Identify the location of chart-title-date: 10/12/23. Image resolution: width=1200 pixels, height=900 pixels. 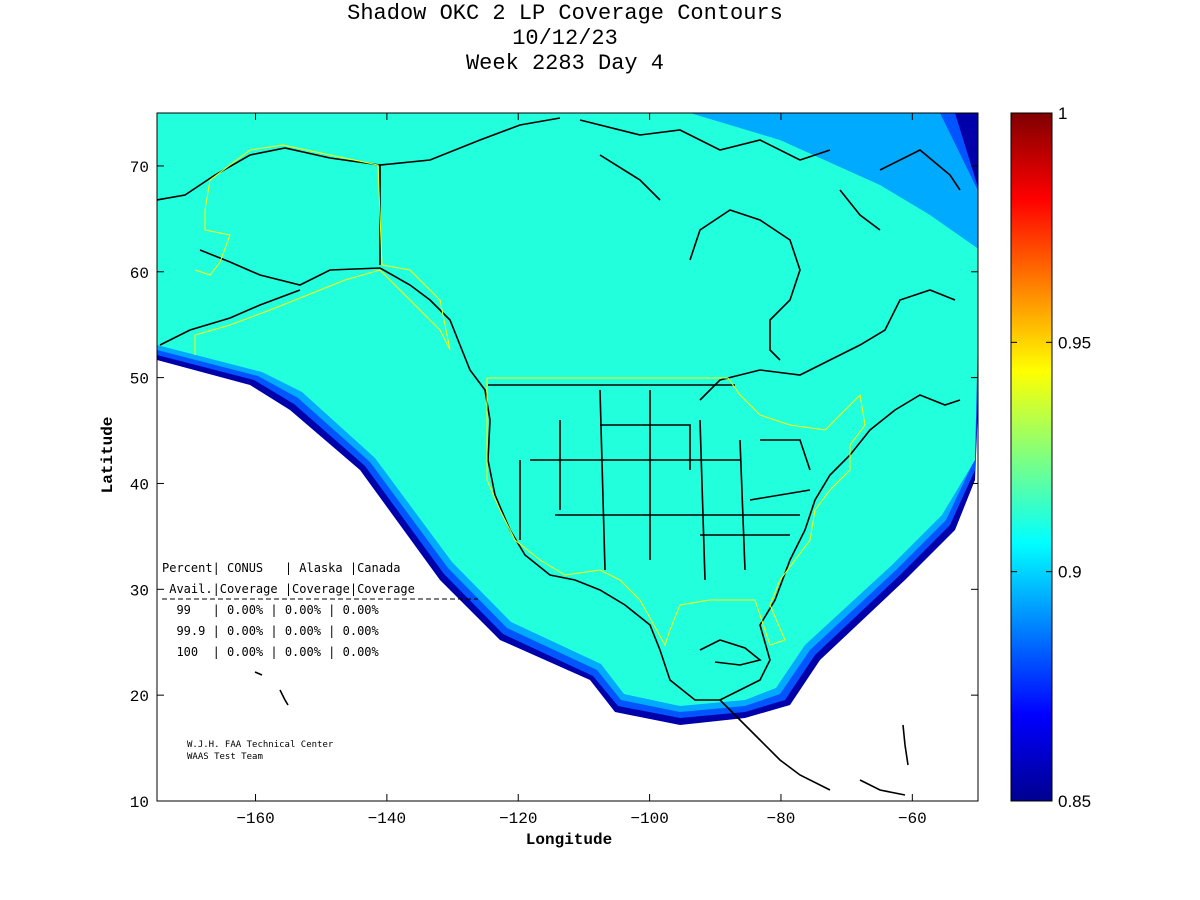
(565, 38).